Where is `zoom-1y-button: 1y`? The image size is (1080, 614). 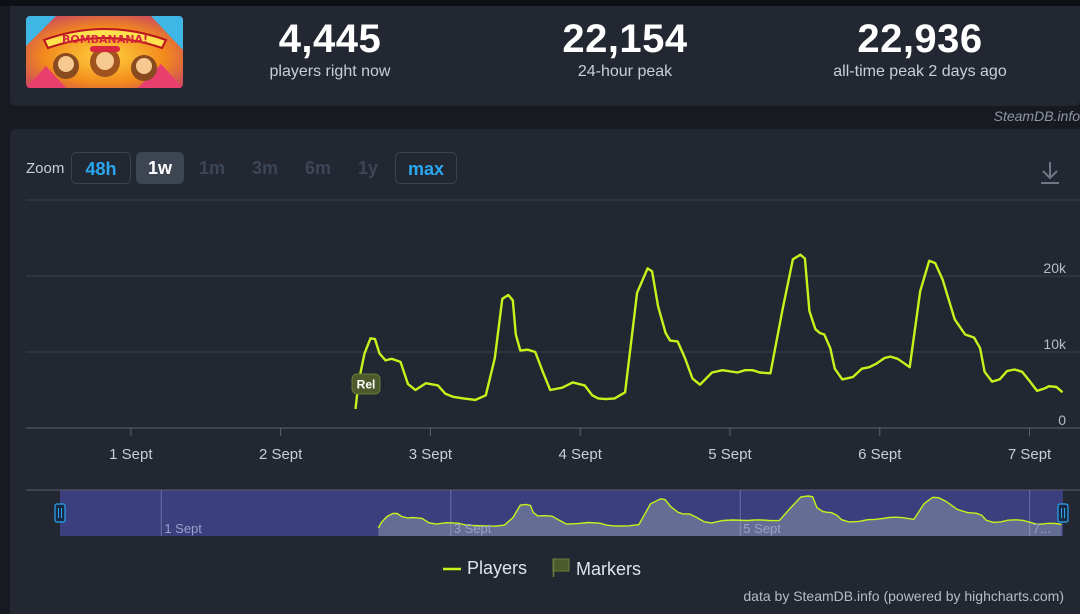
zoom-1y-button: 1y is located at coordinates (368, 168).